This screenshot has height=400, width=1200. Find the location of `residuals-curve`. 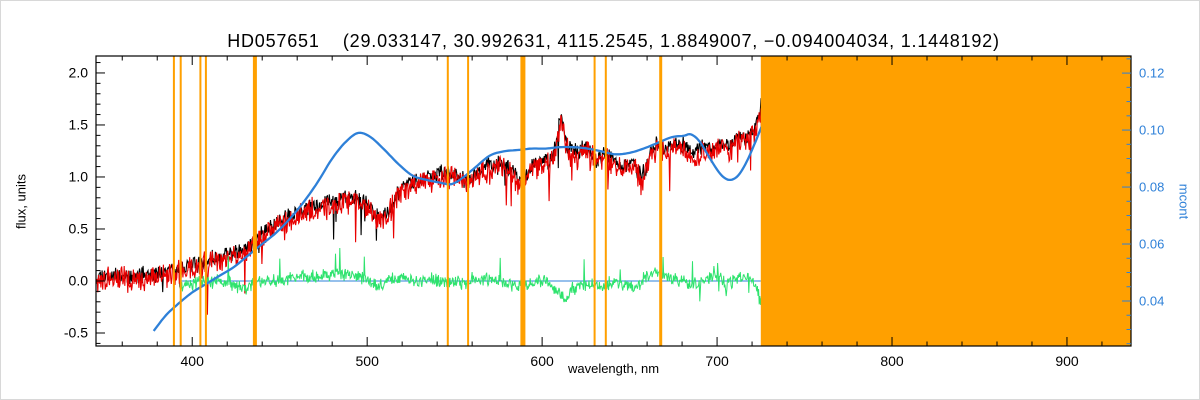

residuals-curve is located at coordinates (472, 281).